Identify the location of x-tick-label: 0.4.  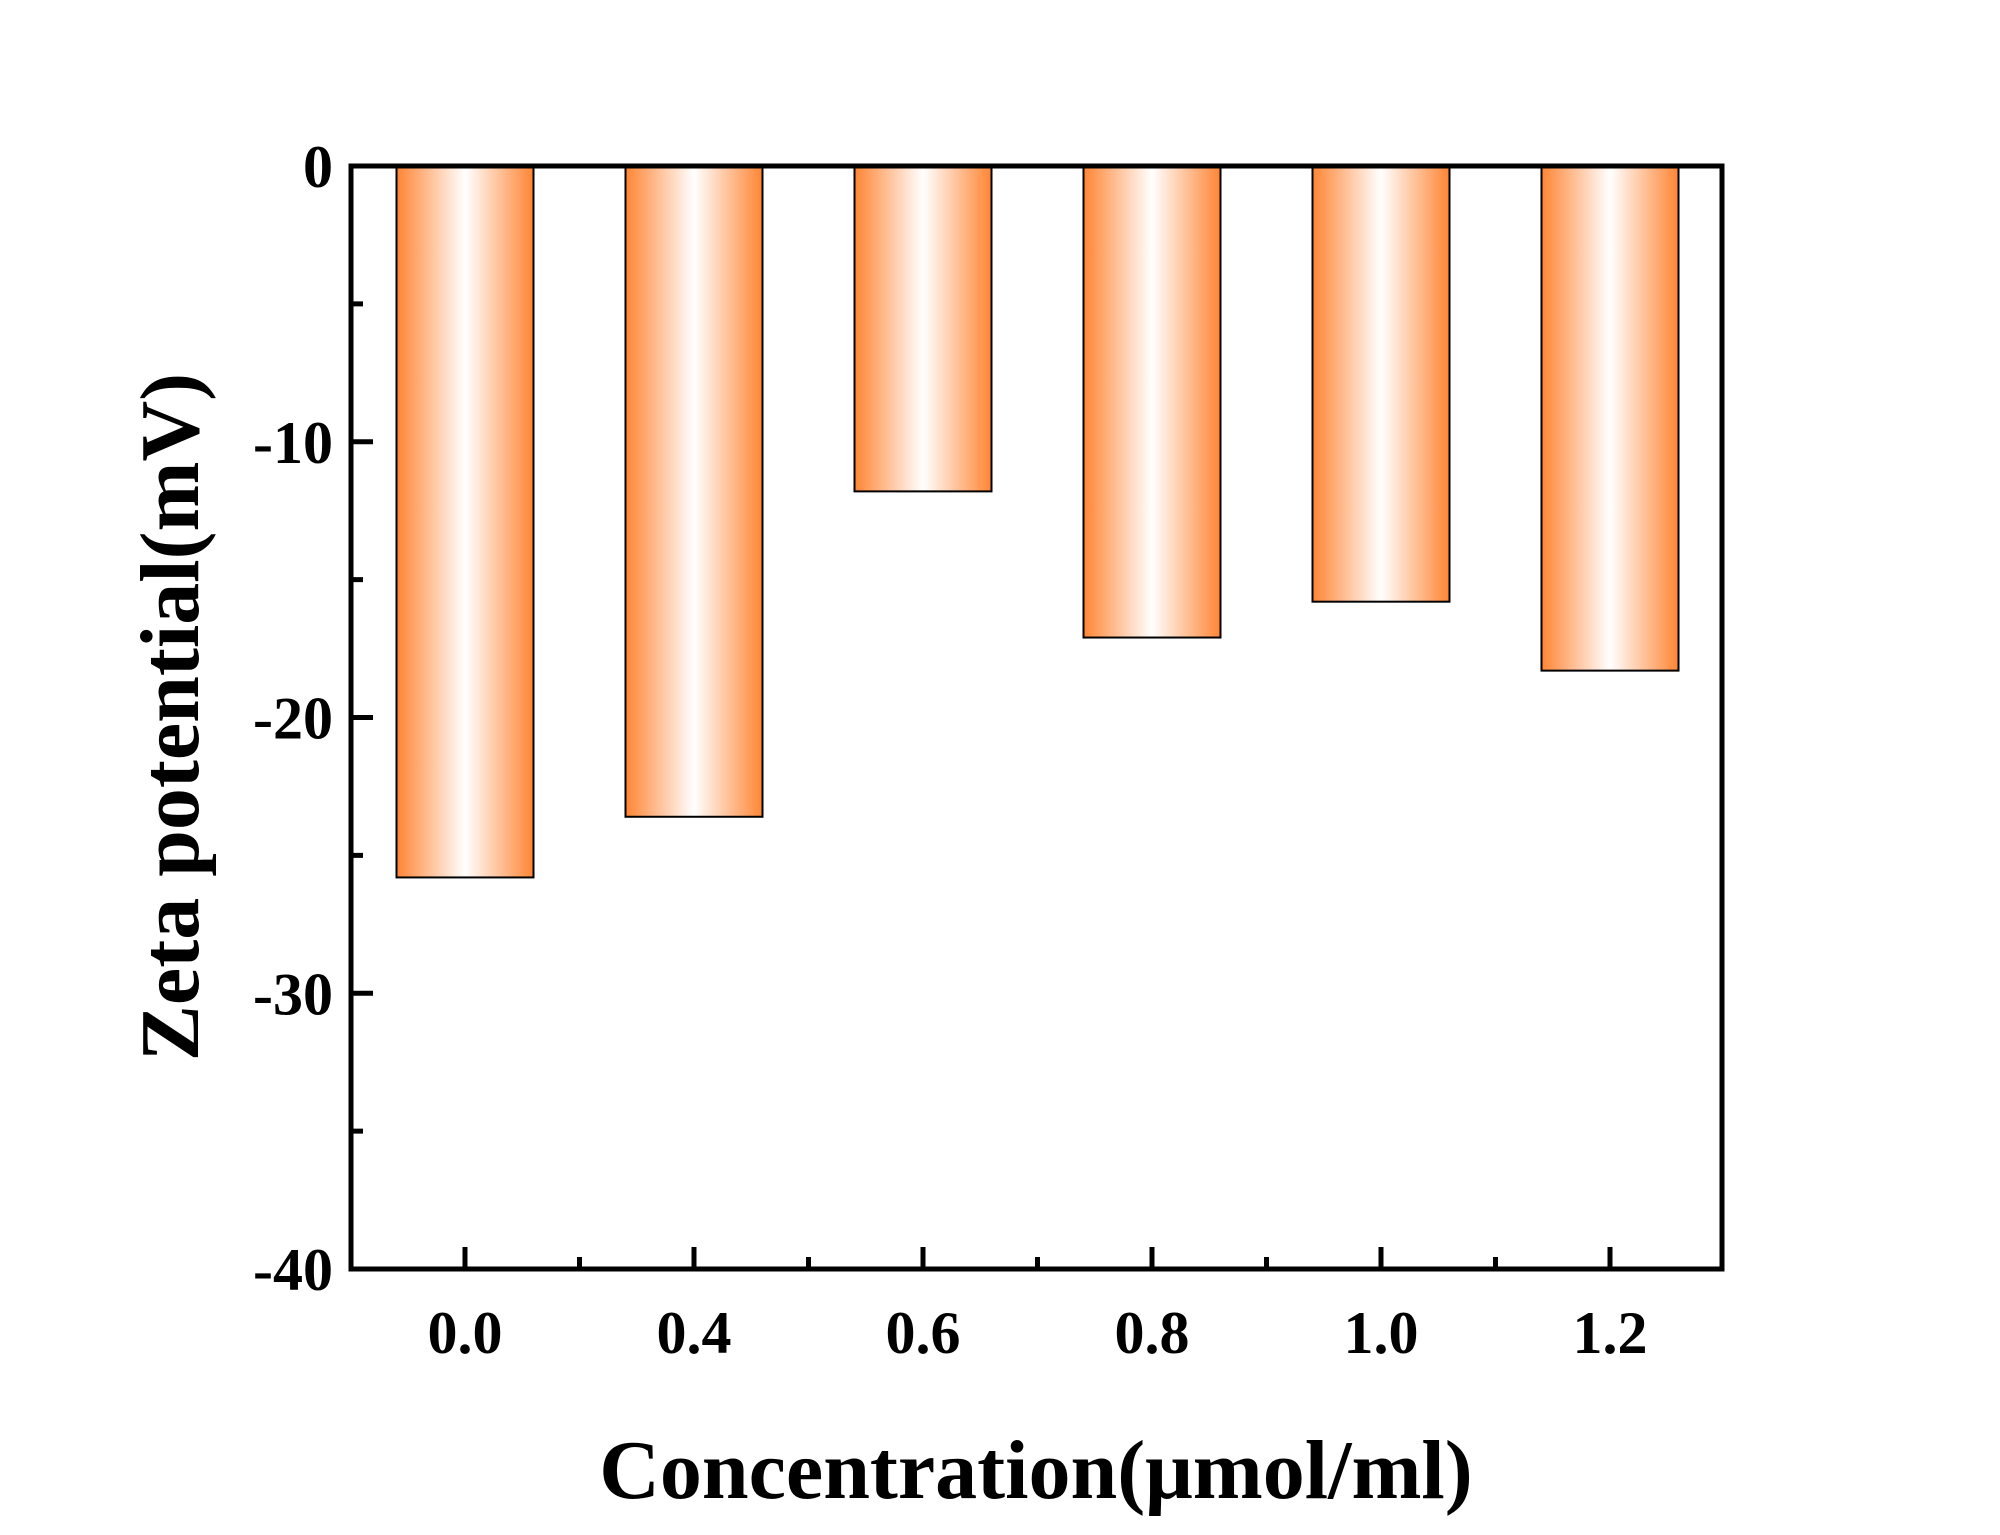
(694, 1333).